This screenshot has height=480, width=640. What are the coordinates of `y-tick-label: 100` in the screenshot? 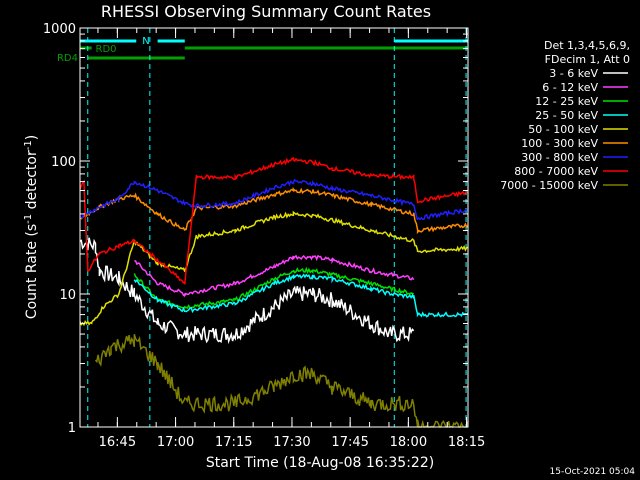 It's located at (63, 162).